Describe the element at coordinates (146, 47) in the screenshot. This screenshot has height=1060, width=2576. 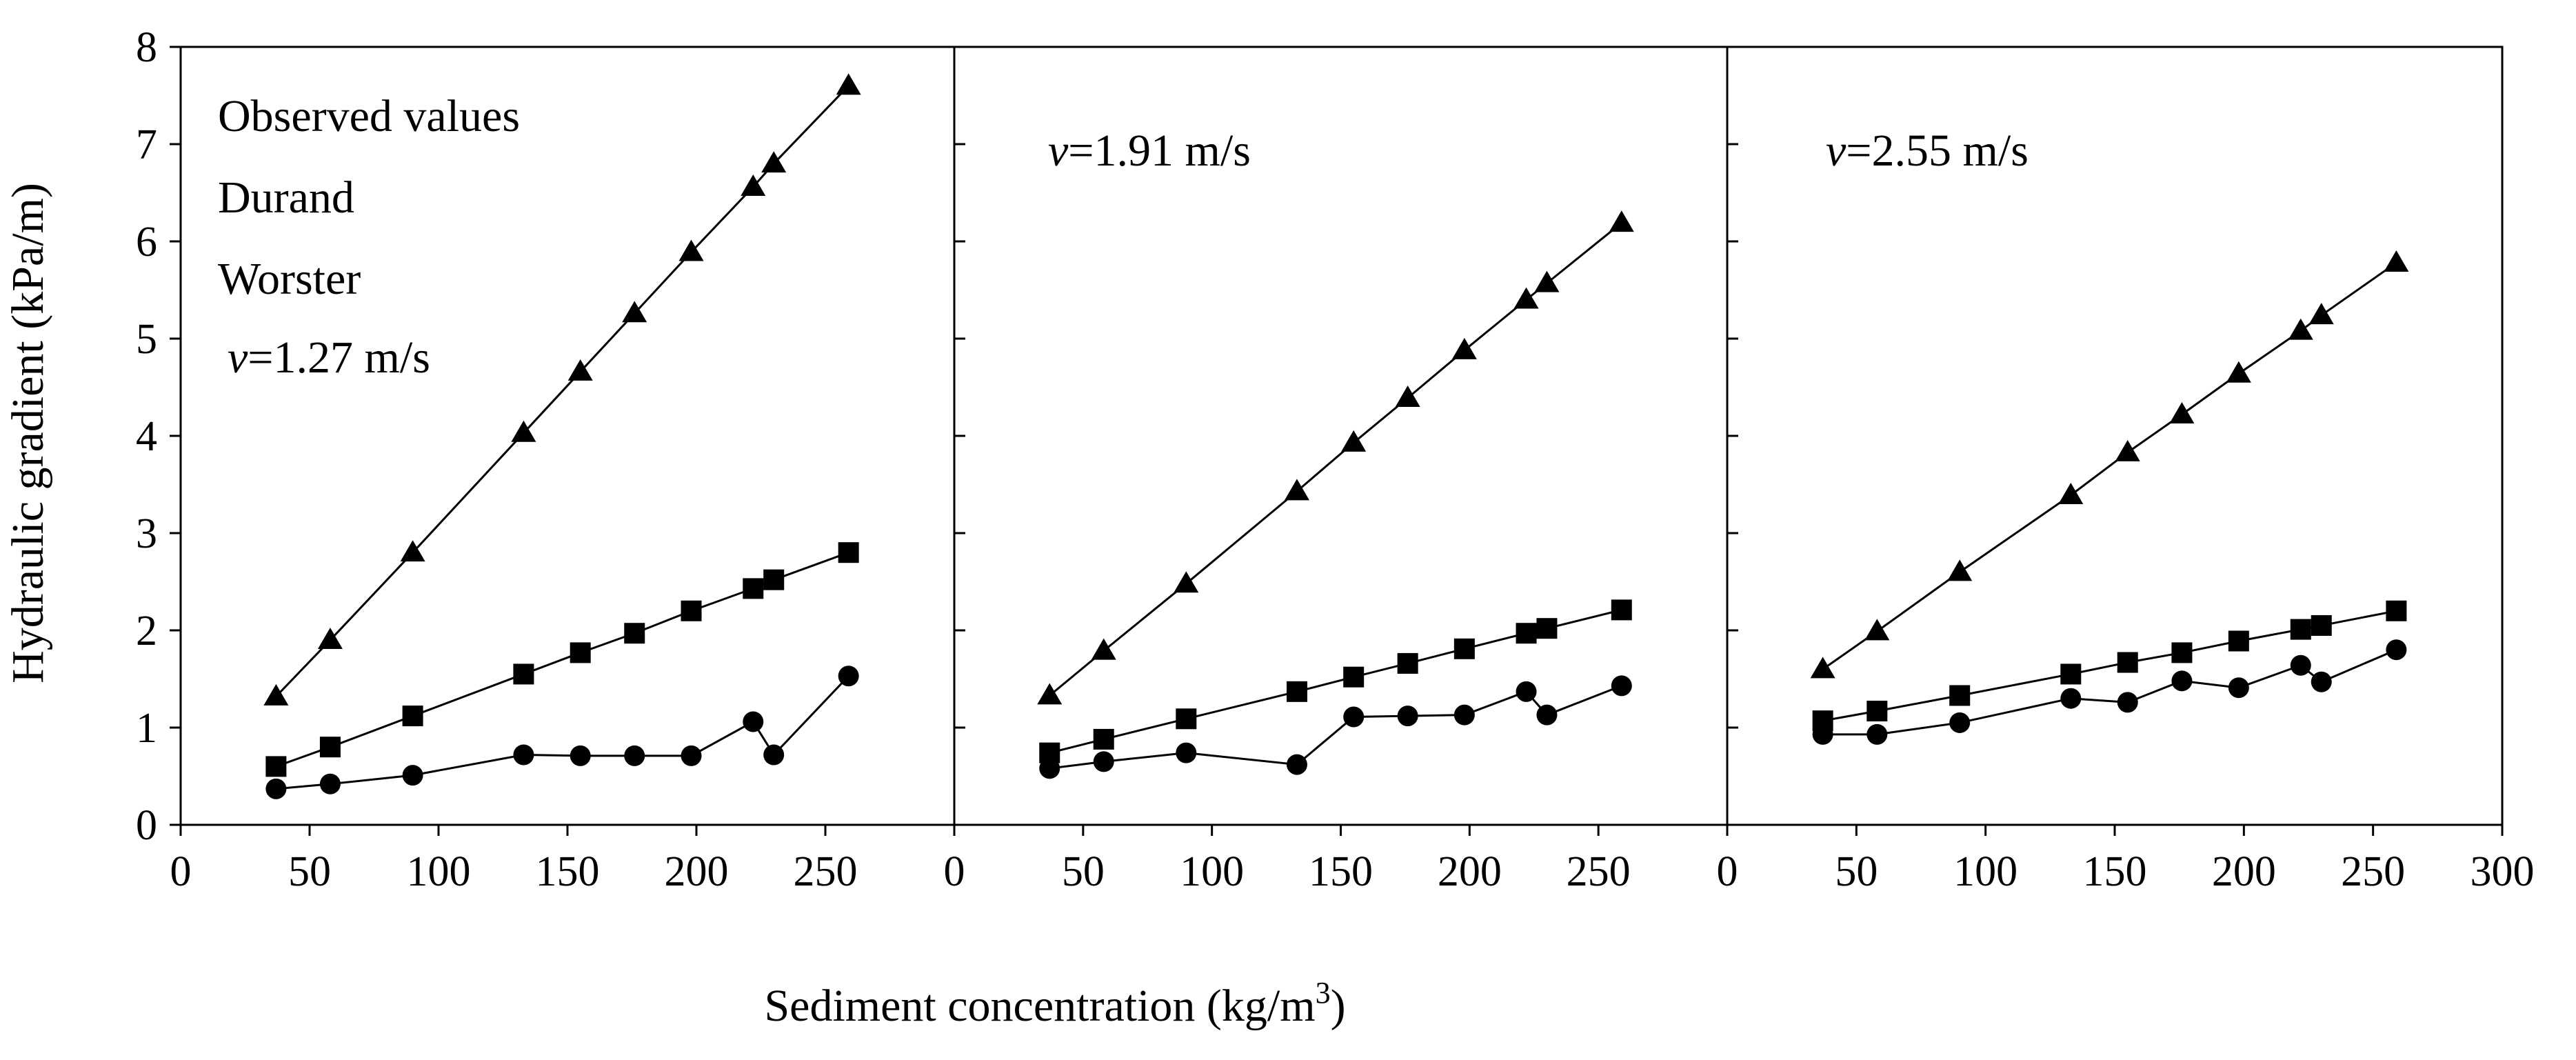
I see `y-tick-label: 8` at that location.